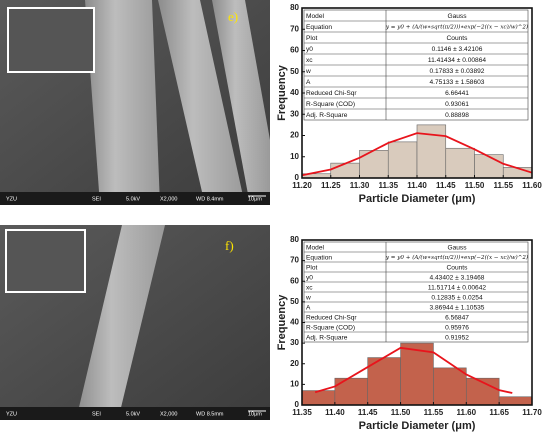  What do you see at coordinates (457, 104) in the screenshot?
I see `table-cell: 0.93061` at bounding box center [457, 104].